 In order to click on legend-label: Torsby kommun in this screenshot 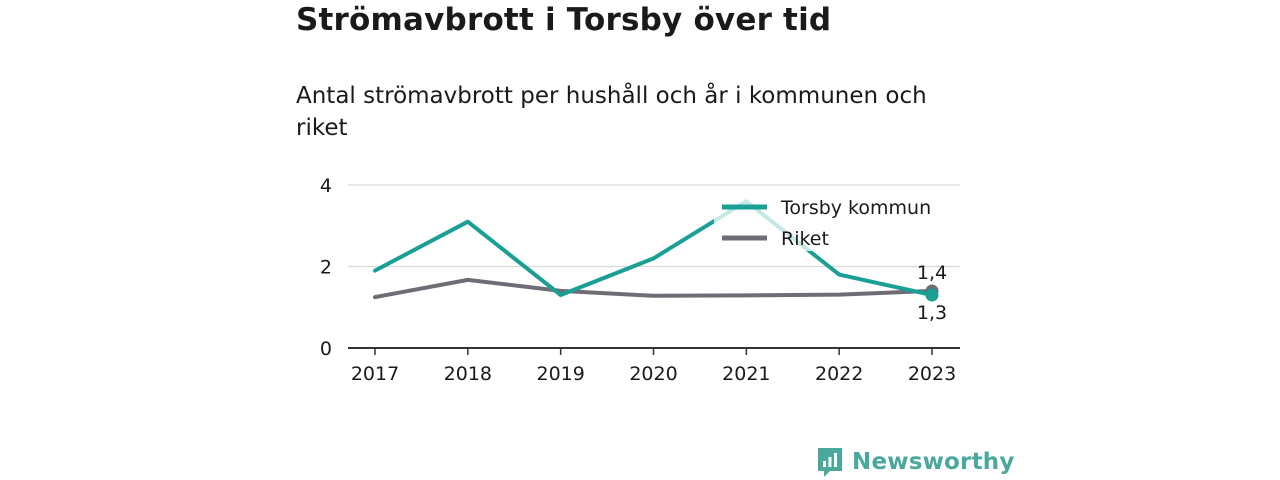, I will do `click(855, 208)`.